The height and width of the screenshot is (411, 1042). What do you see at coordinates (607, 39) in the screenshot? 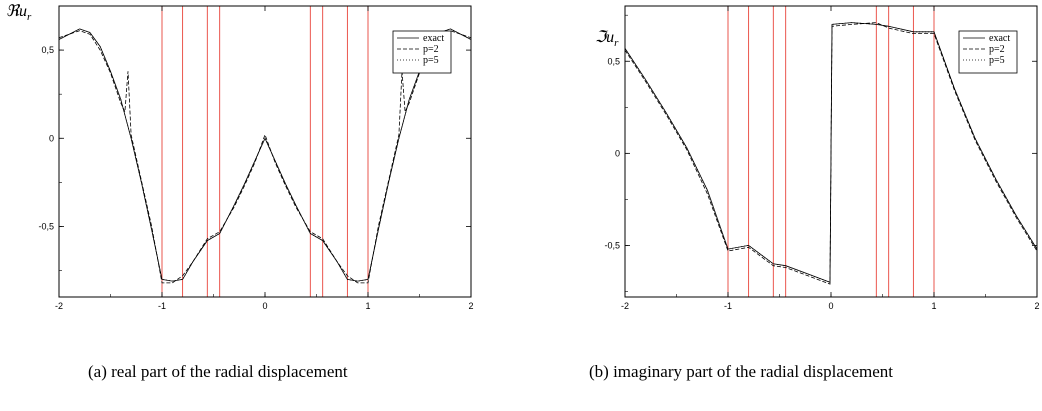
I see `y-axis-label: ℑur` at bounding box center [607, 39].